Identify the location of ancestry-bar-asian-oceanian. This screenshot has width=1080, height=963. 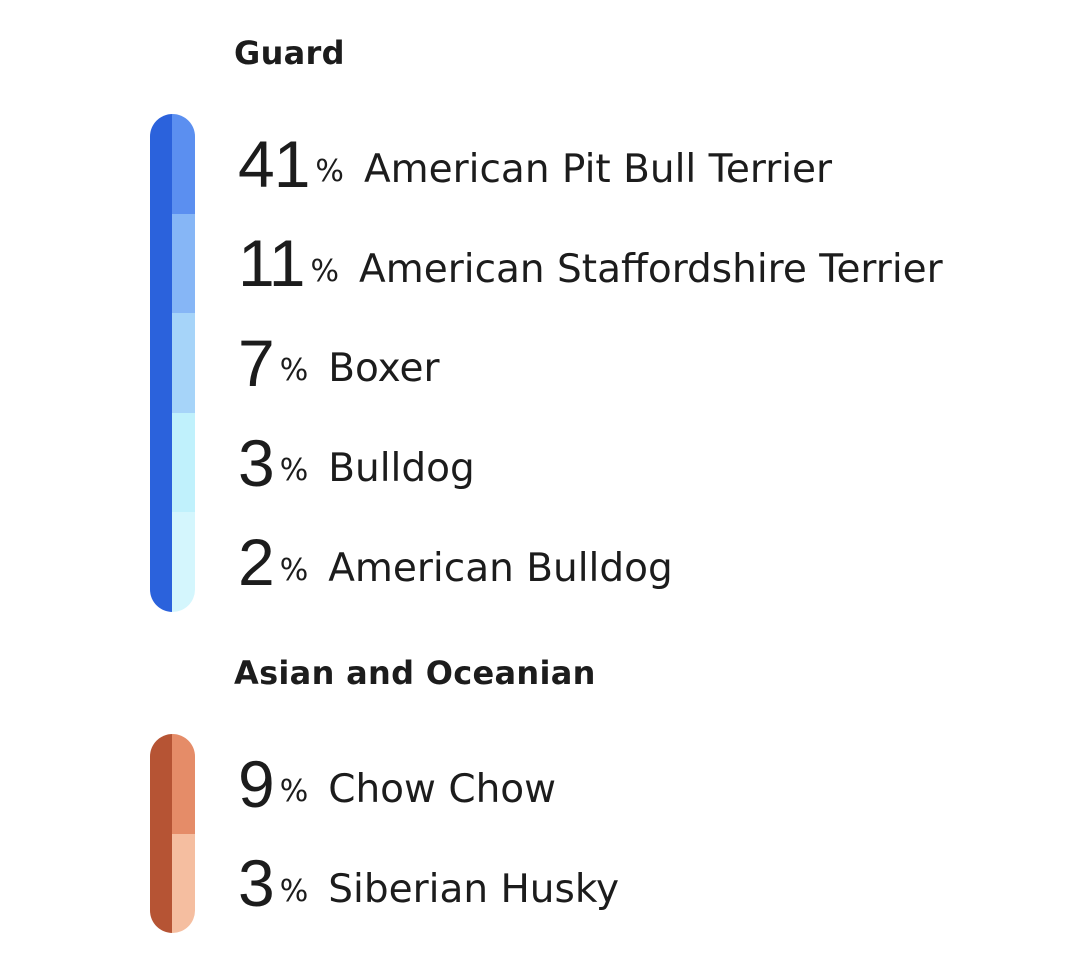
(172, 833).